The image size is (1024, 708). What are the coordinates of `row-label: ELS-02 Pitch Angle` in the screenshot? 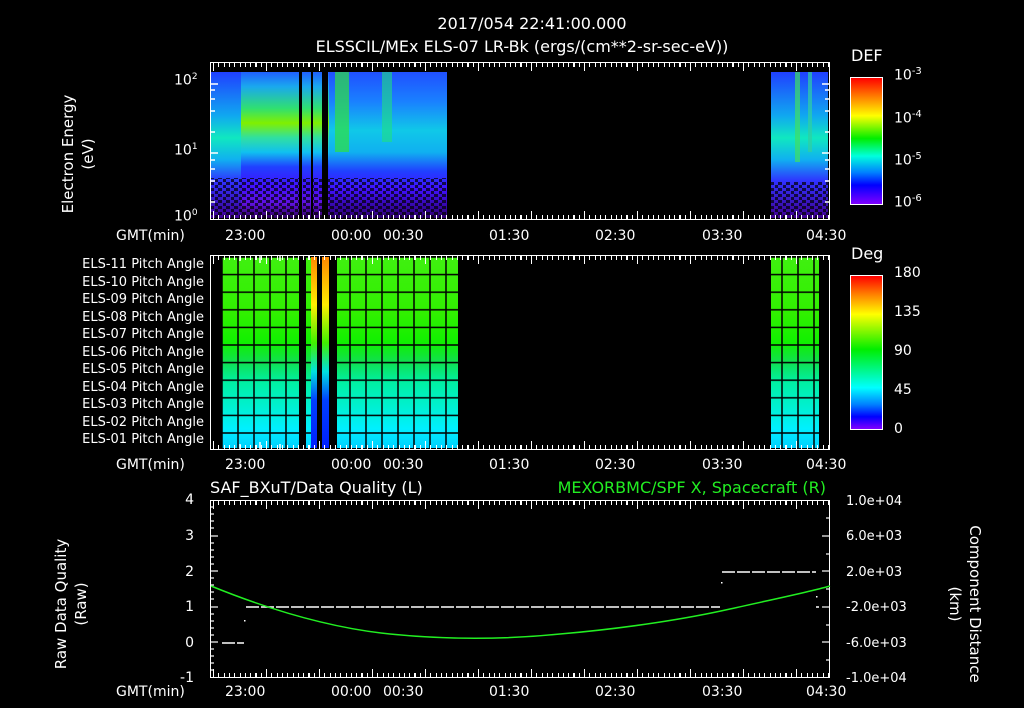 It's located at (143, 422).